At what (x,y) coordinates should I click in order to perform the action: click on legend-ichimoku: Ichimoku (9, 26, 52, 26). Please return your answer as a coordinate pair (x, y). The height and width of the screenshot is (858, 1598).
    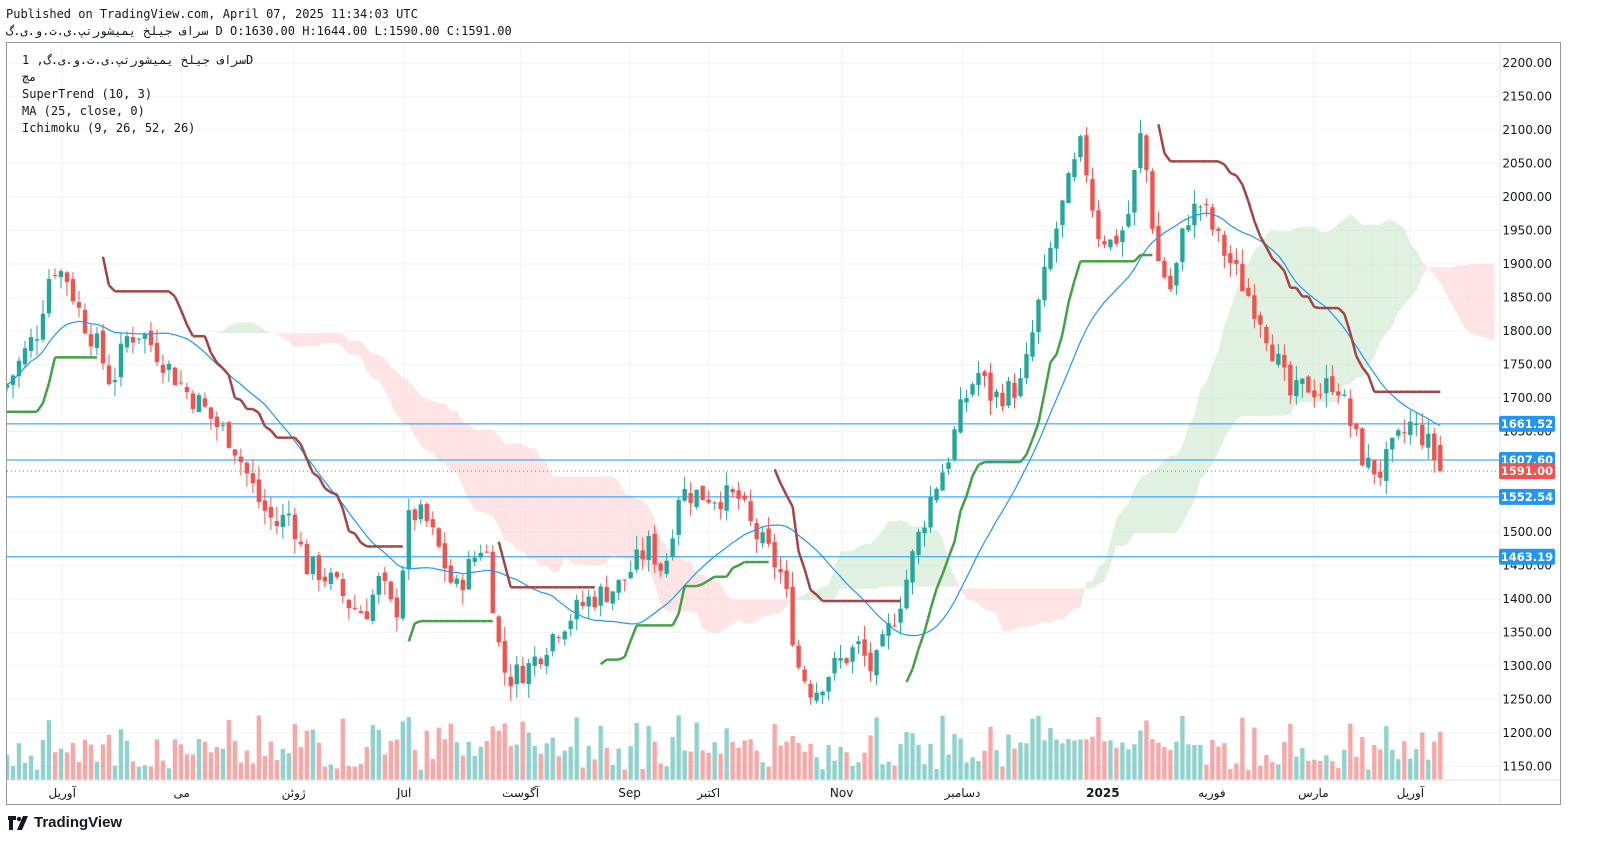
    Looking at the image, I should click on (109, 128).